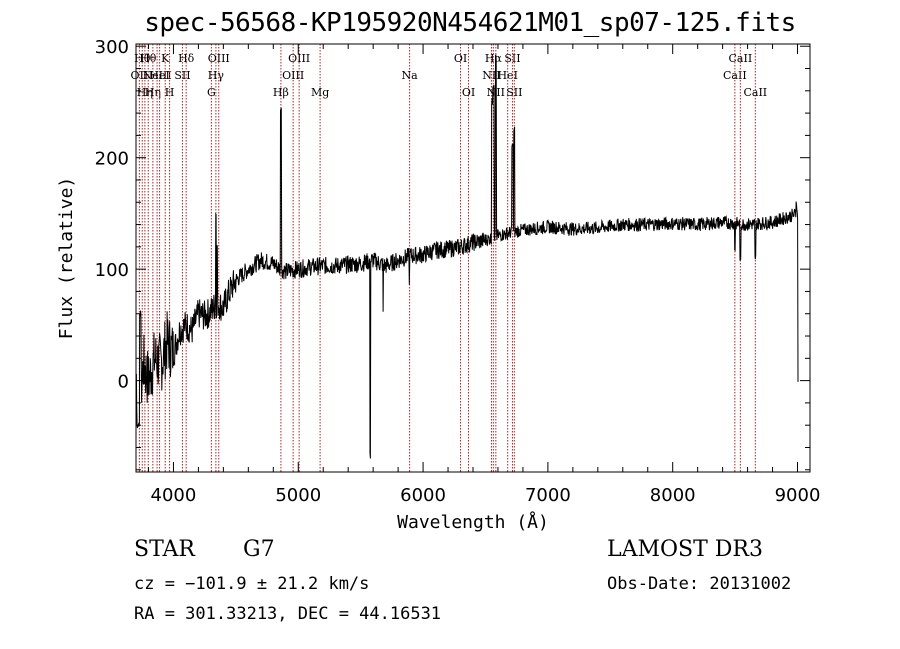 This screenshot has height=649, width=900. I want to click on line-label-5: NeIII, so click(157, 75).